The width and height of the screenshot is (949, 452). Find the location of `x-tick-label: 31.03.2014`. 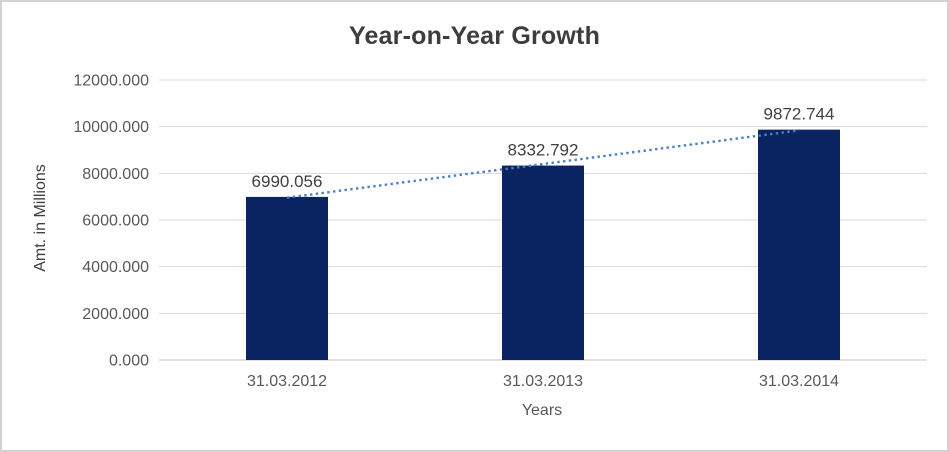

x-tick-label: 31.03.2014 is located at coordinates (799, 381).